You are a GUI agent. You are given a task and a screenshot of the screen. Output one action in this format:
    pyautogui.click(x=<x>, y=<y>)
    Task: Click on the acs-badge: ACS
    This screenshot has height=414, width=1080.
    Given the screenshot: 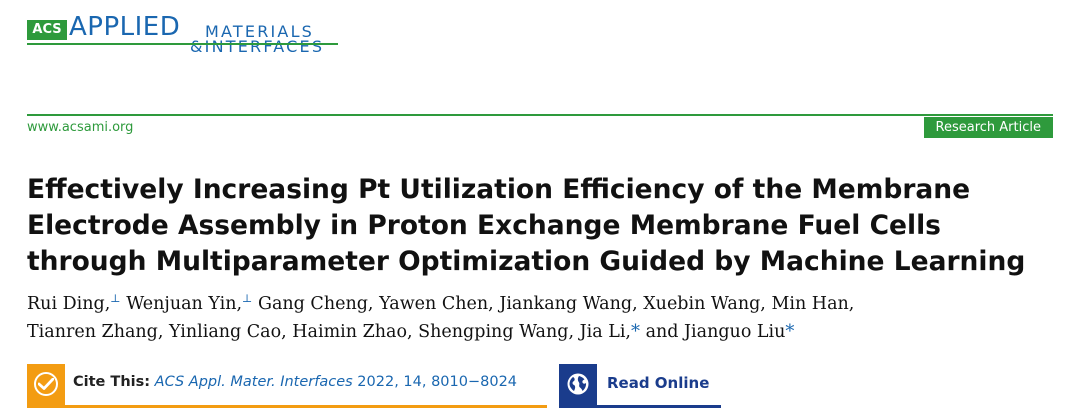 What is the action you would take?
    pyautogui.click(x=47, y=30)
    